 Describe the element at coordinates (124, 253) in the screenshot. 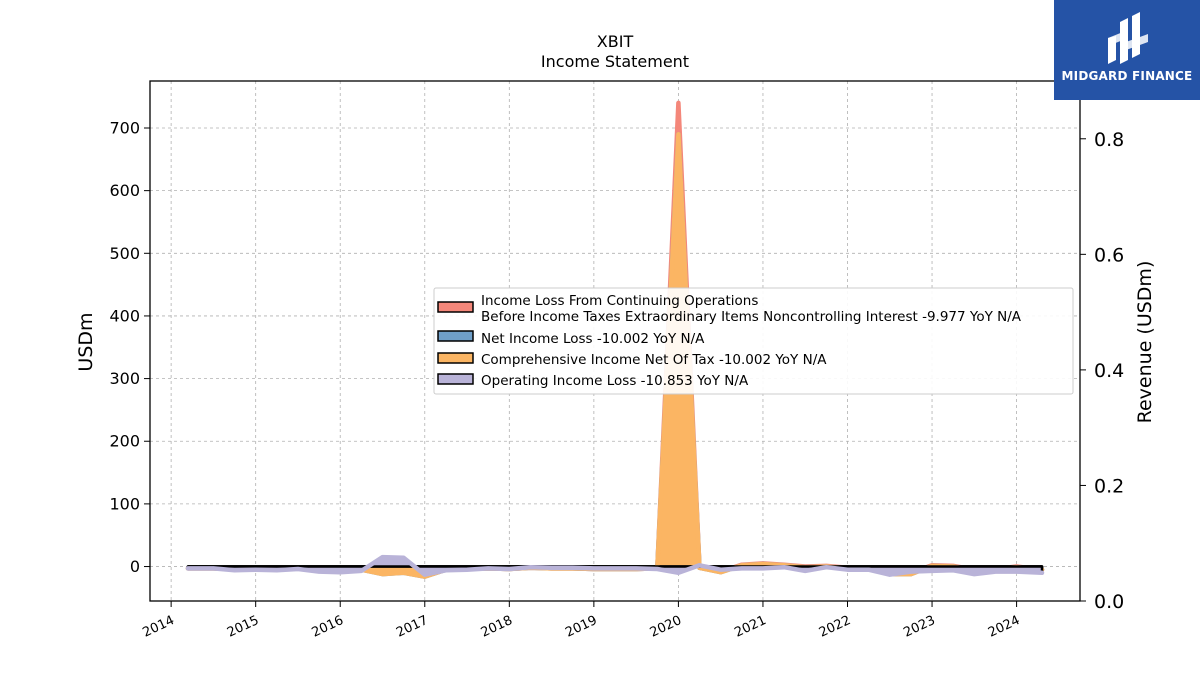

I see `y-tick-label: 500` at that location.